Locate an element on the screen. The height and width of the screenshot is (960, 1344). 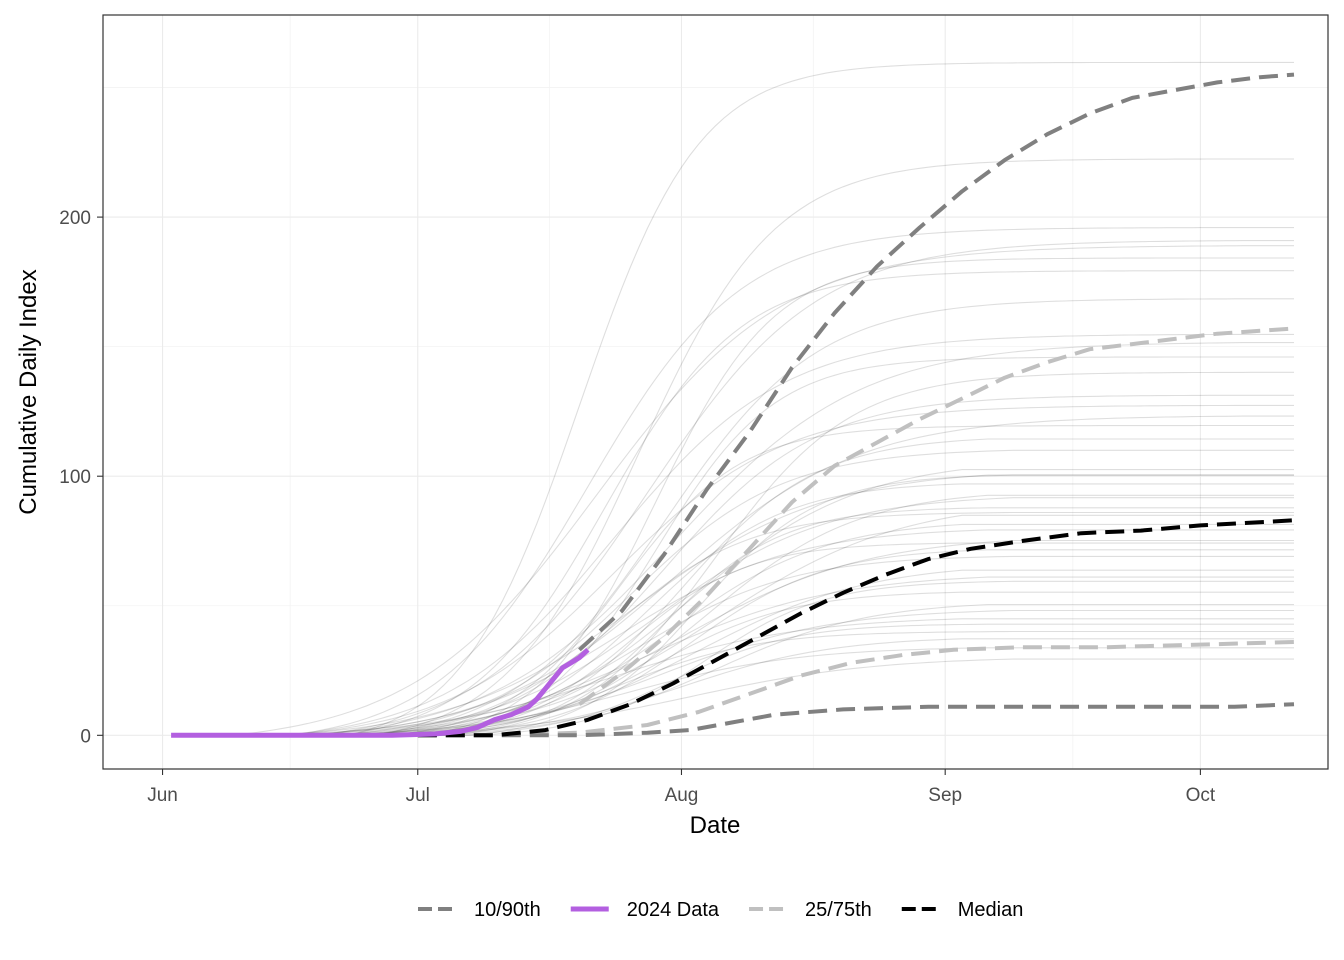
series-line-10-90th-lower is located at coordinates (856, 720).